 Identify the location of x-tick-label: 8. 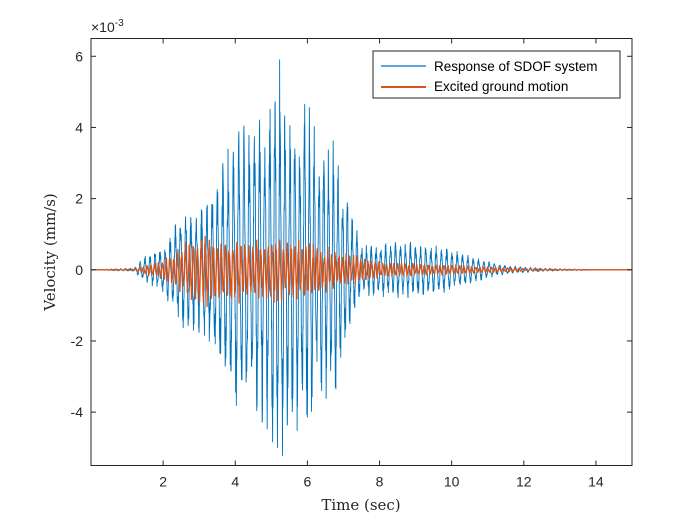
(380, 482).